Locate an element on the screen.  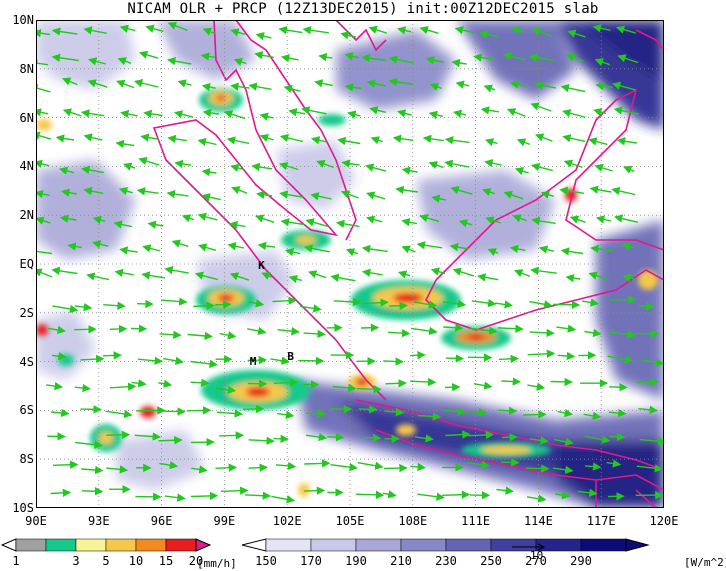
longitude-label: 90E is located at coordinates (36, 521).